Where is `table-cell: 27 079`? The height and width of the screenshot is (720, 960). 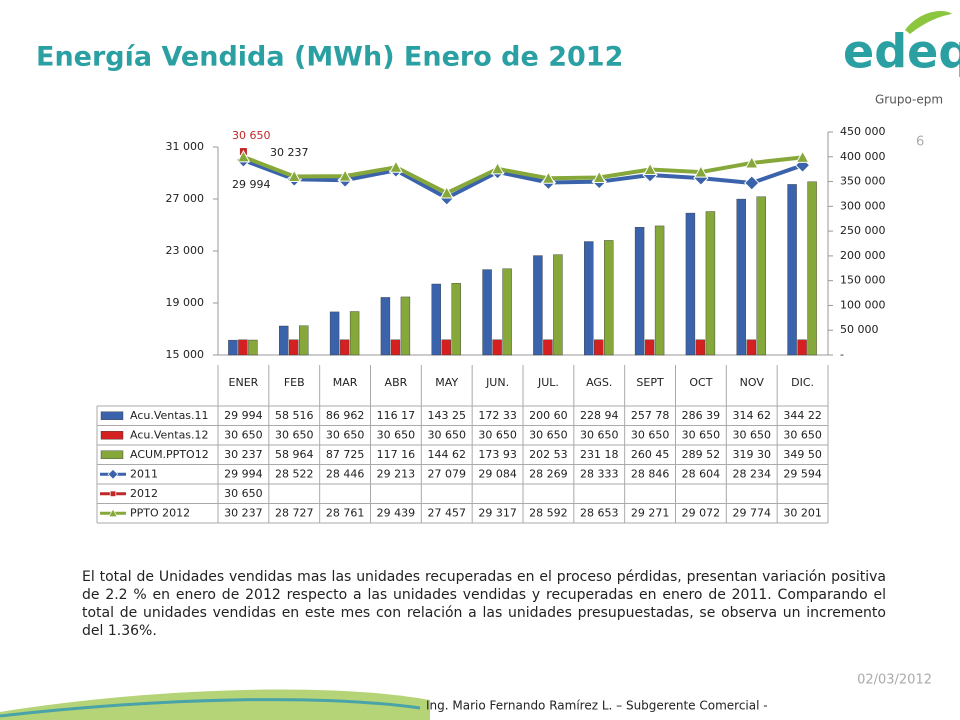 table-cell: 27 079 is located at coordinates (447, 473).